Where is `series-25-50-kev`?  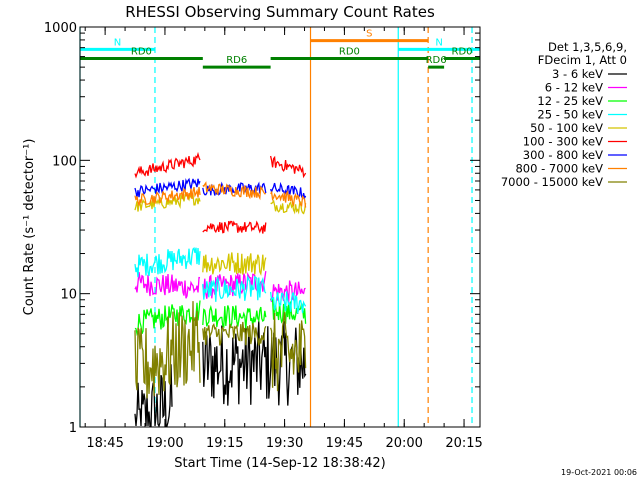
series-25-50-kev is located at coordinates (220, 280).